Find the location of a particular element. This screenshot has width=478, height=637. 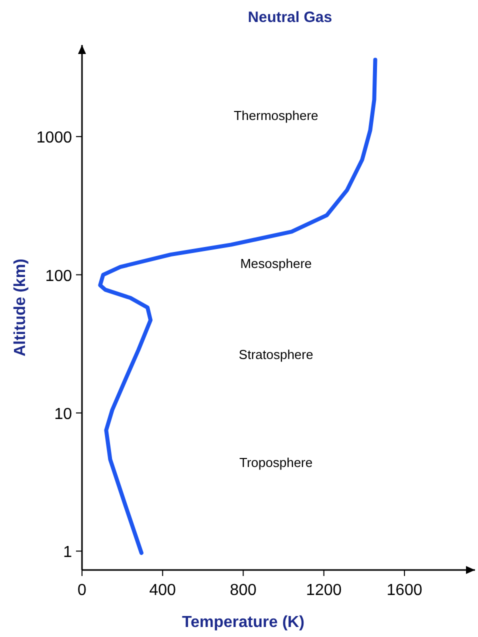

annotation: Thermosphere is located at coordinates (276, 115).